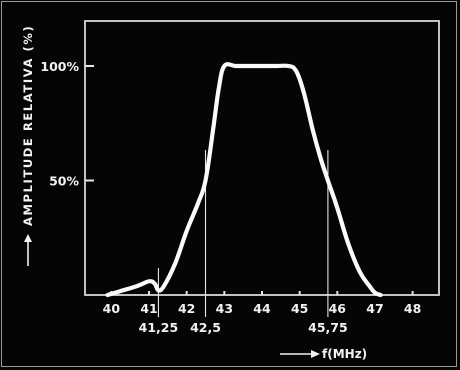 Image resolution: width=460 pixels, height=370 pixels. Describe the element at coordinates (262, 308) in the screenshot. I see `x-tick-label: 44` at that location.